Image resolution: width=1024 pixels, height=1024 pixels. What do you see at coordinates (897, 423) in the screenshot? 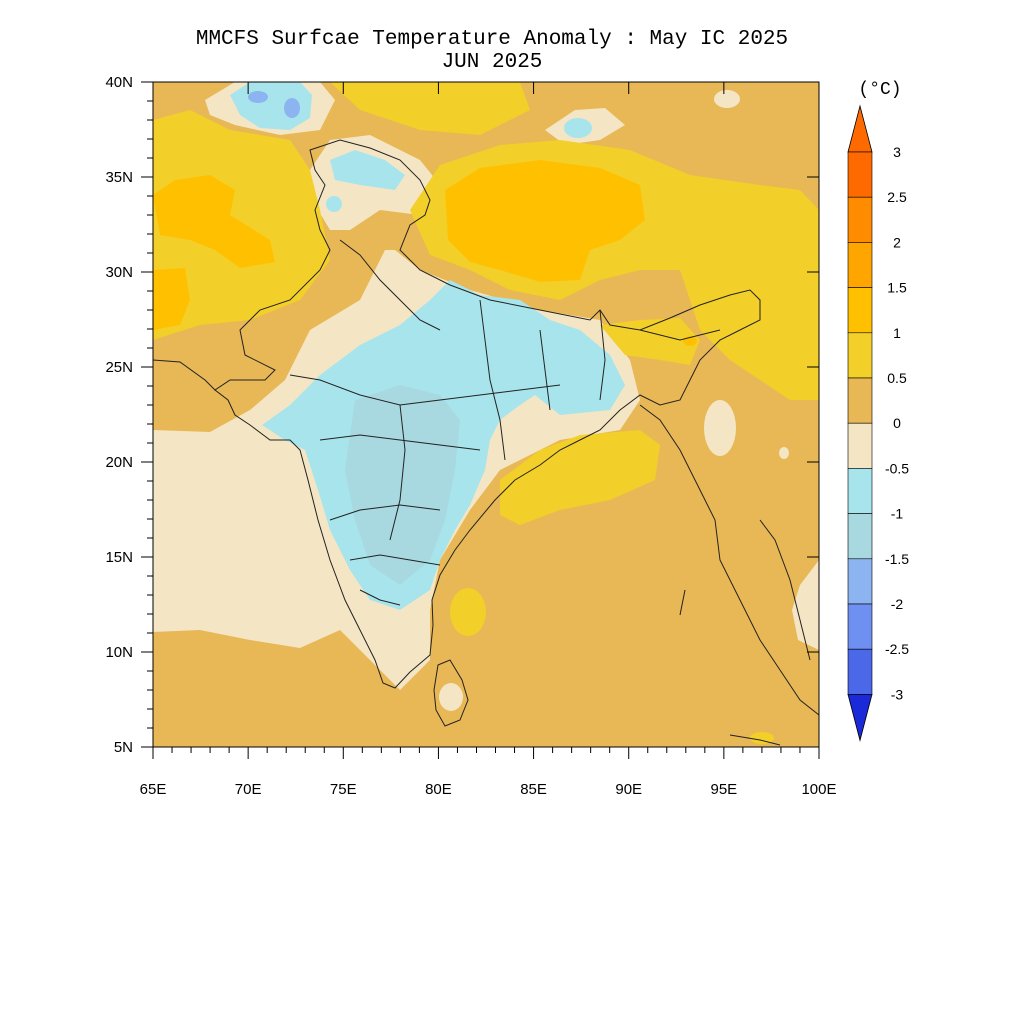
I see `colorbar-level-label: 0` at bounding box center [897, 423].